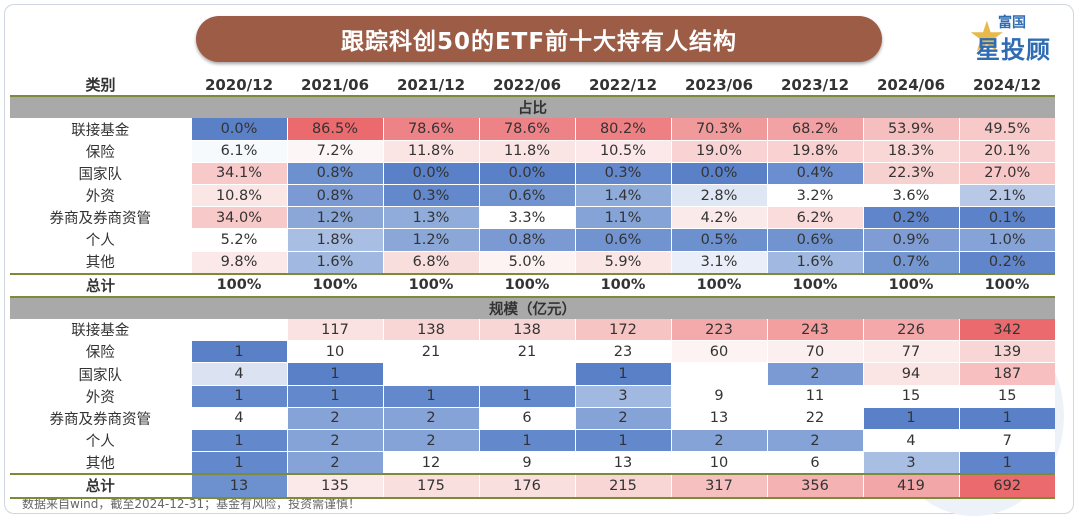  What do you see at coordinates (910, 463) in the screenshot?
I see `data-cell: 3` at bounding box center [910, 463].